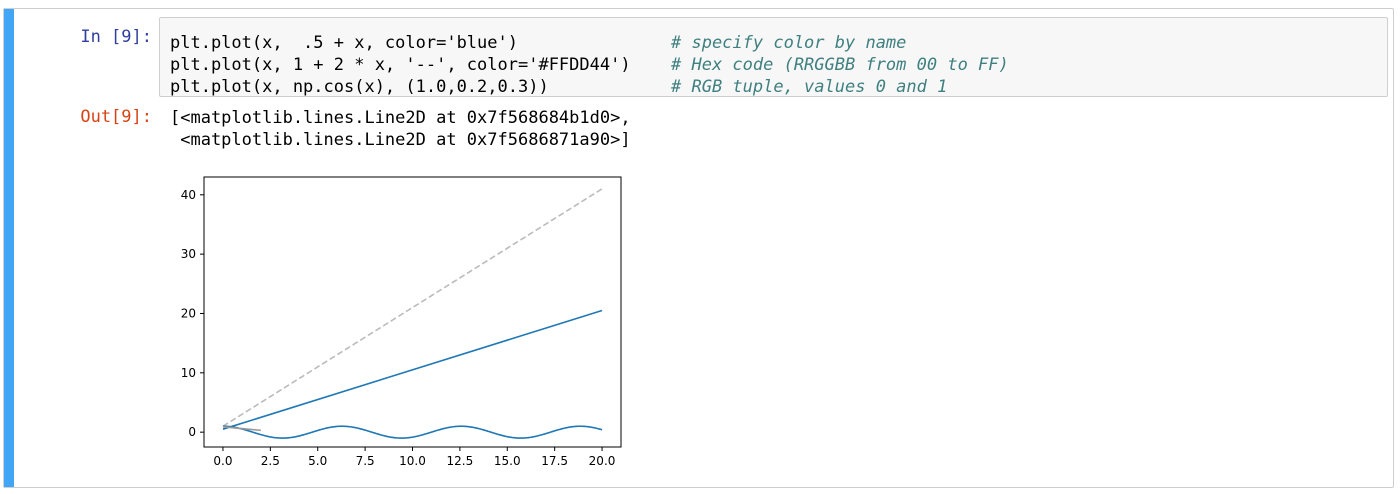  I want to click on x-tick-label: 12.5, so click(460, 461).